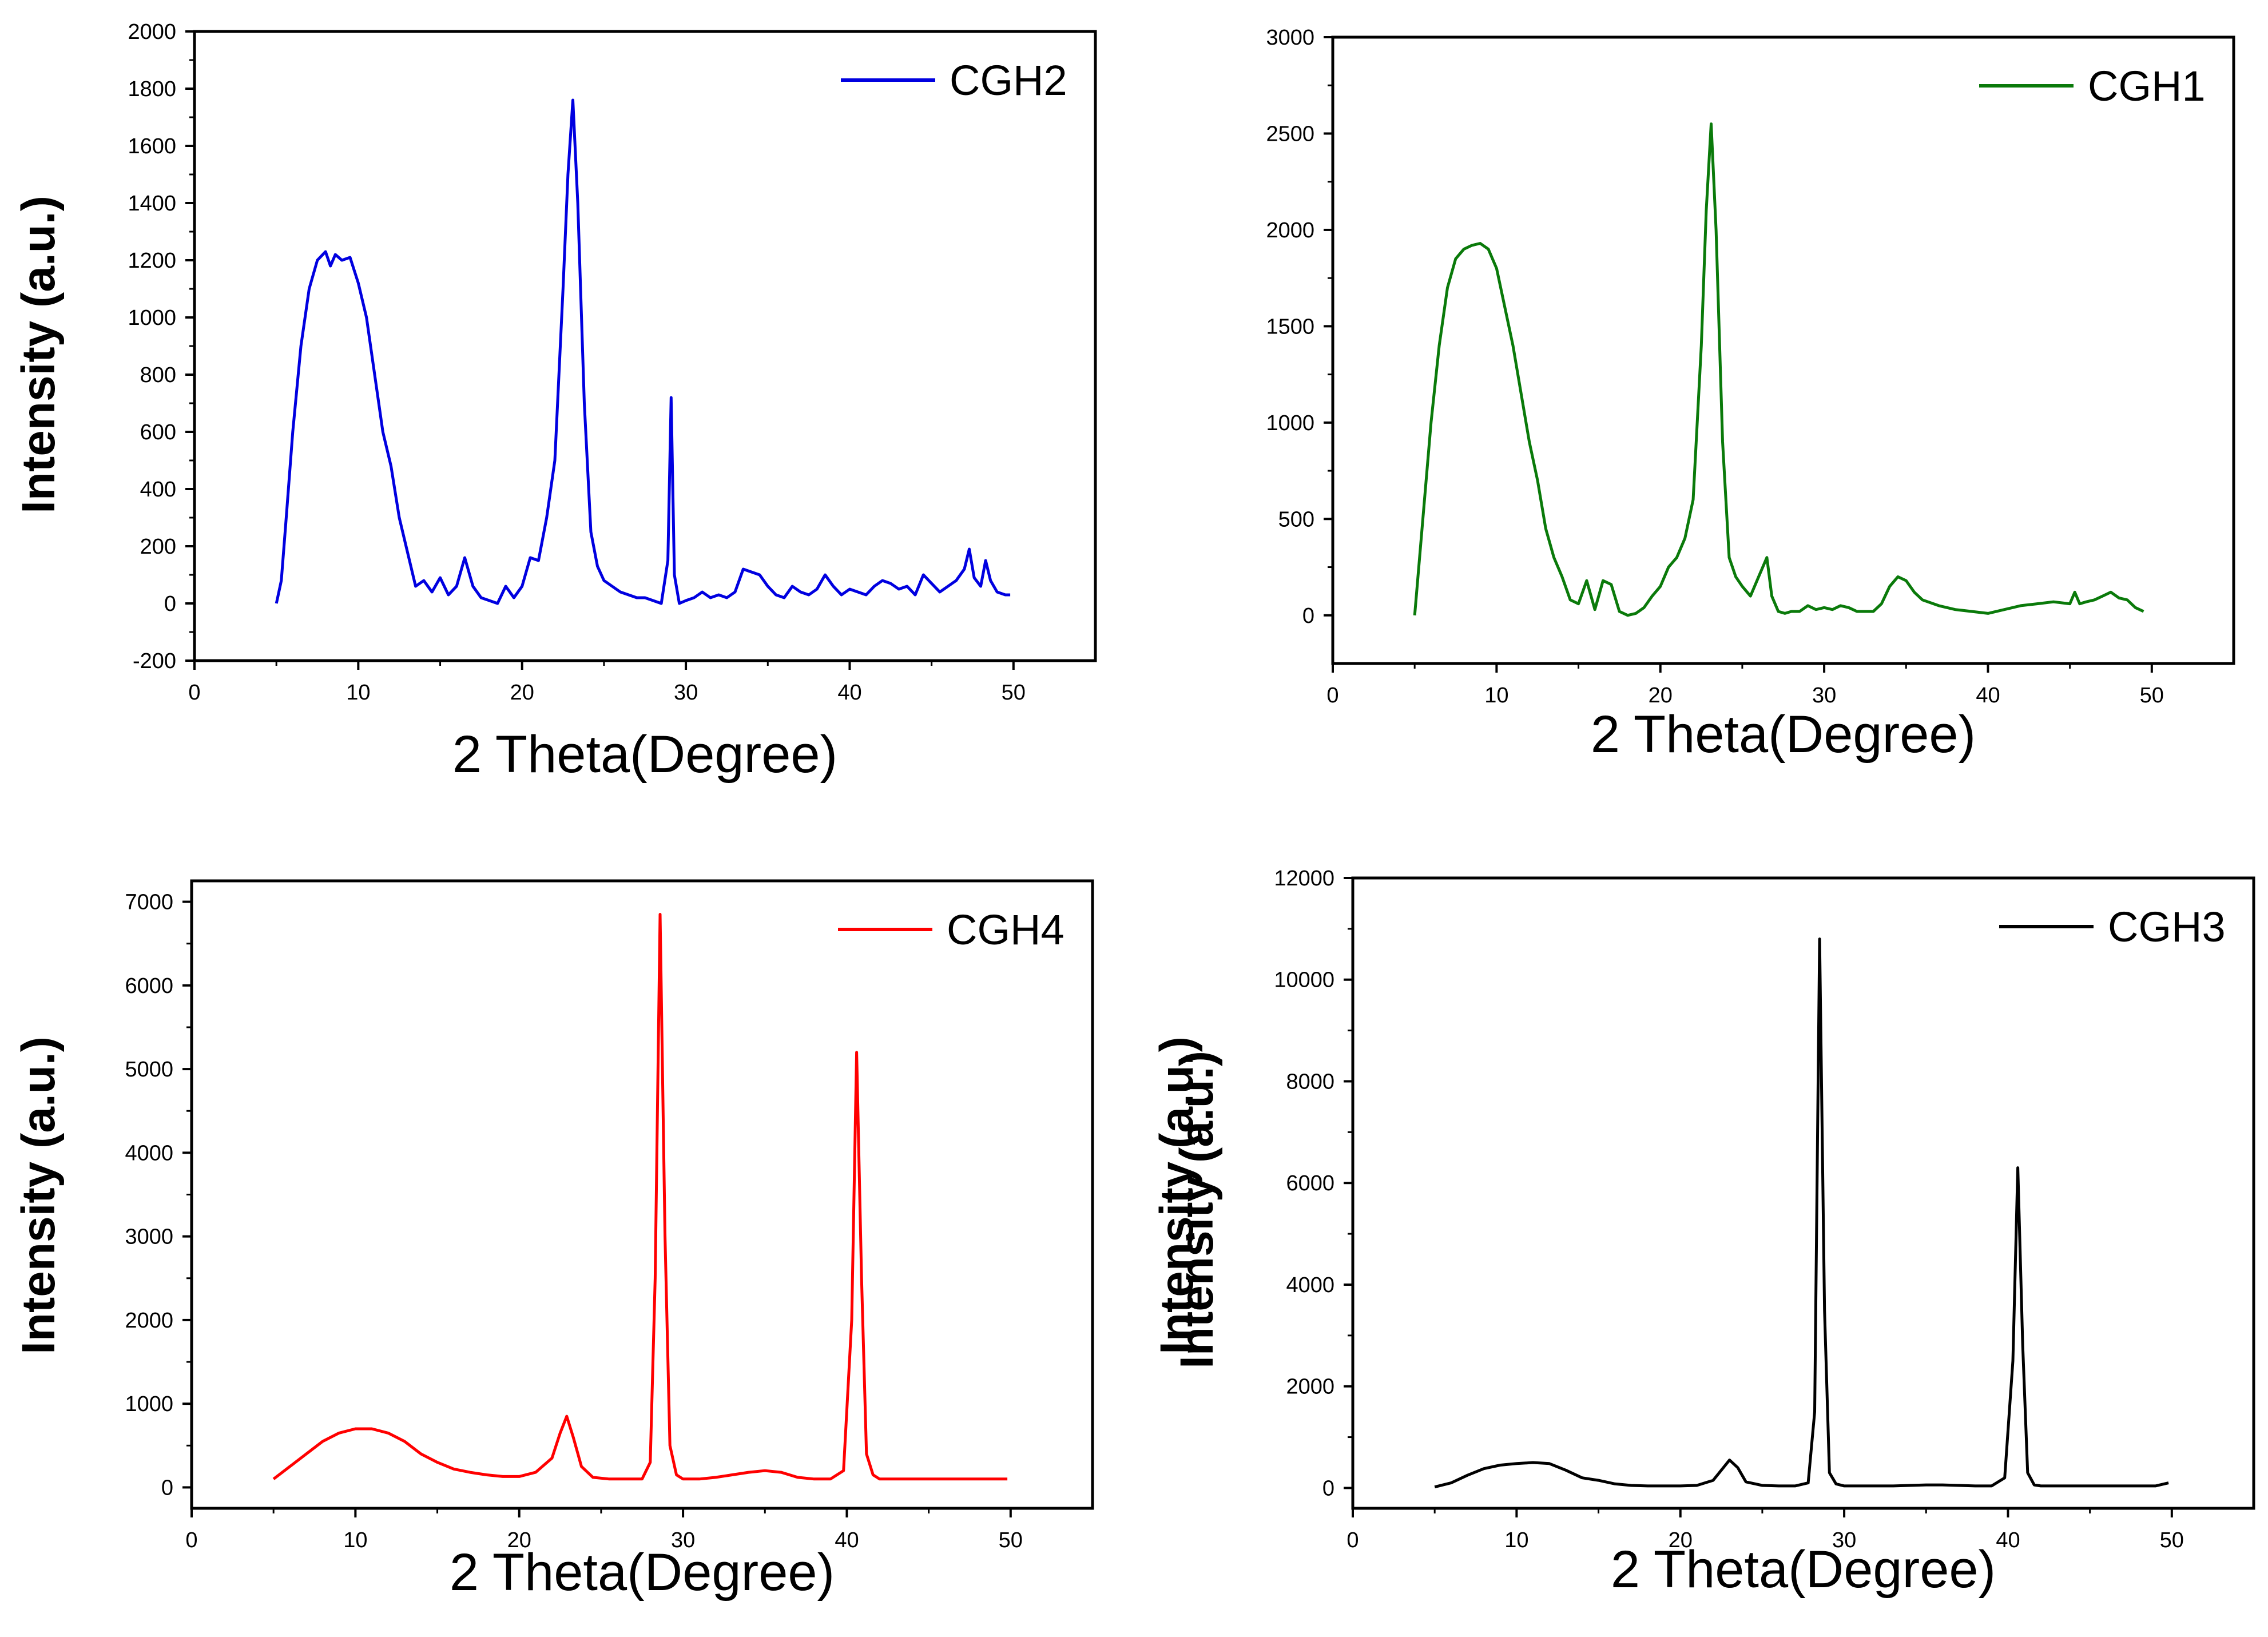  I want to click on y-tick-label: 8000, so click(1310, 1082).